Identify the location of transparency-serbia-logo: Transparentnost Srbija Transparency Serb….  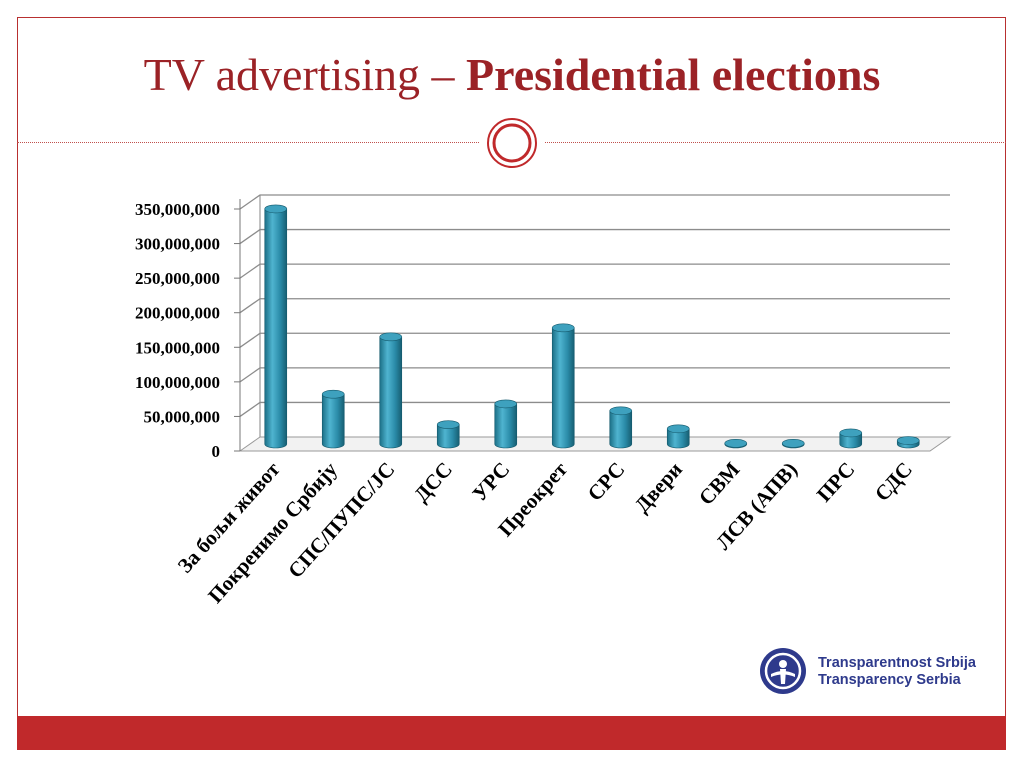
(878, 671).